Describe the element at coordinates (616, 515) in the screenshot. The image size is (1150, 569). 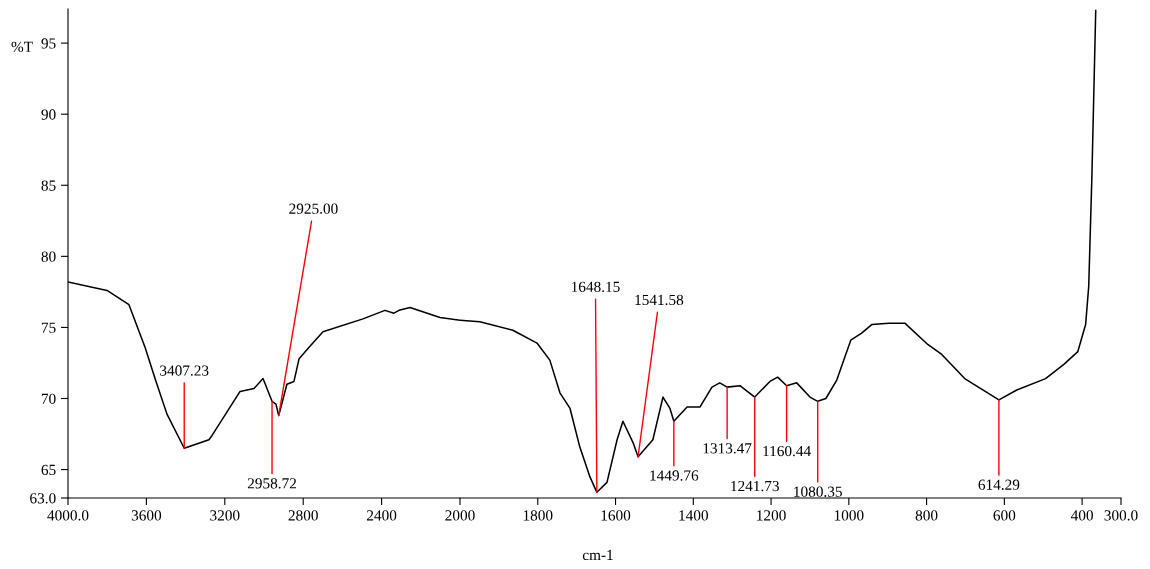
I see `x-tick-label: 1600` at that location.